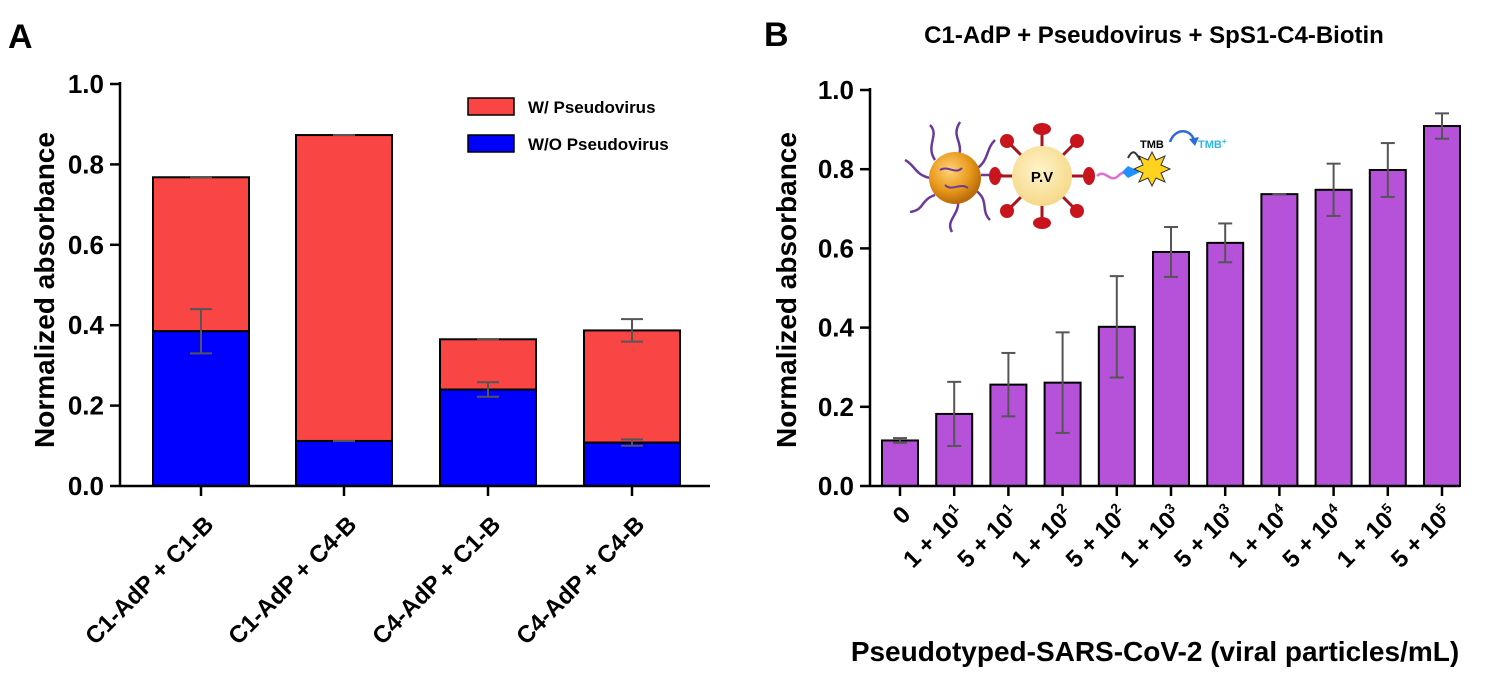 Image resolution: width=1512 pixels, height=683 pixels. I want to click on x-category-label: C1-AdP + C1-B, so click(149, 580).